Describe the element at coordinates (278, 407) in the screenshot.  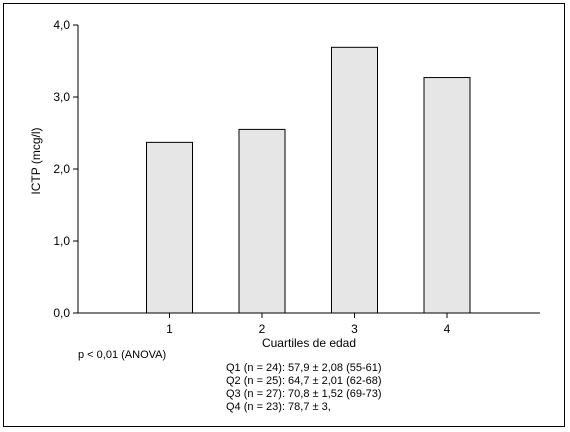
I see `quartile-line-q4: Q4 (n = 23): 78,7 ± 3,` at that location.